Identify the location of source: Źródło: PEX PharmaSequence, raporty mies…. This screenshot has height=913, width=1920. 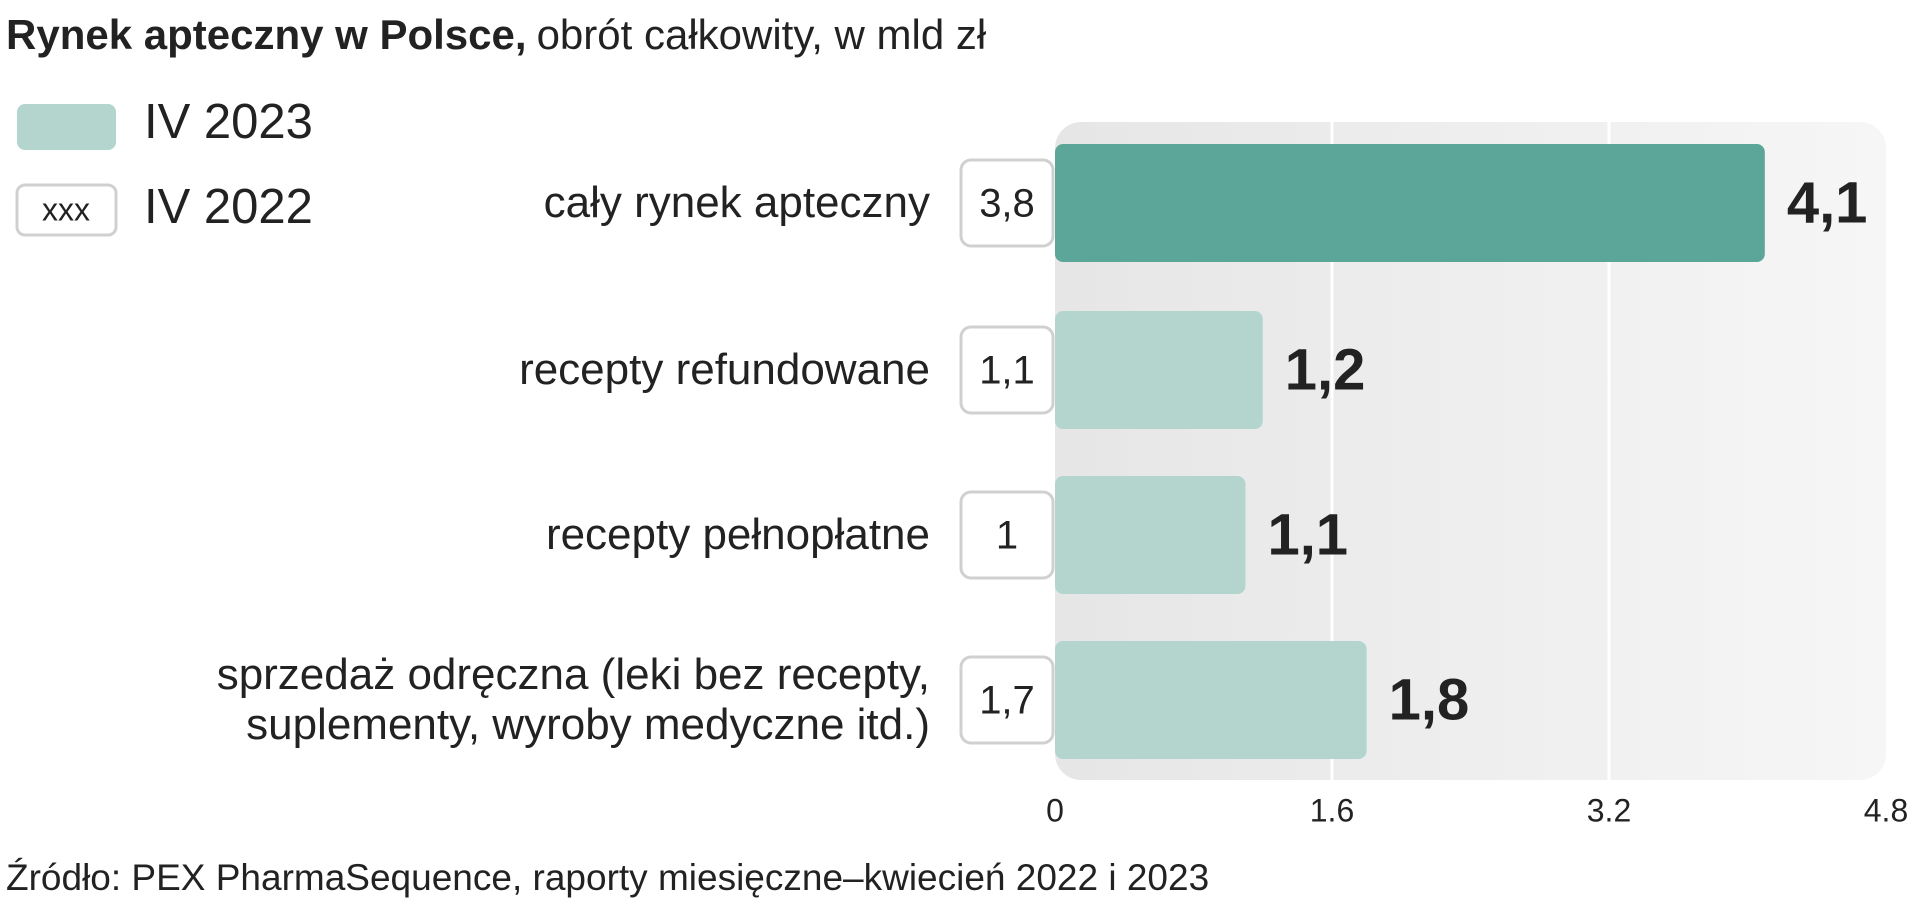
(607, 877).